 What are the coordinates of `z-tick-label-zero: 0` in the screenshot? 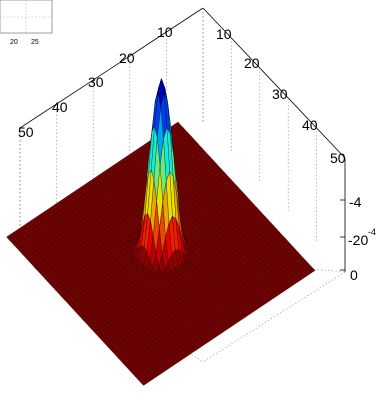 It's located at (354, 275).